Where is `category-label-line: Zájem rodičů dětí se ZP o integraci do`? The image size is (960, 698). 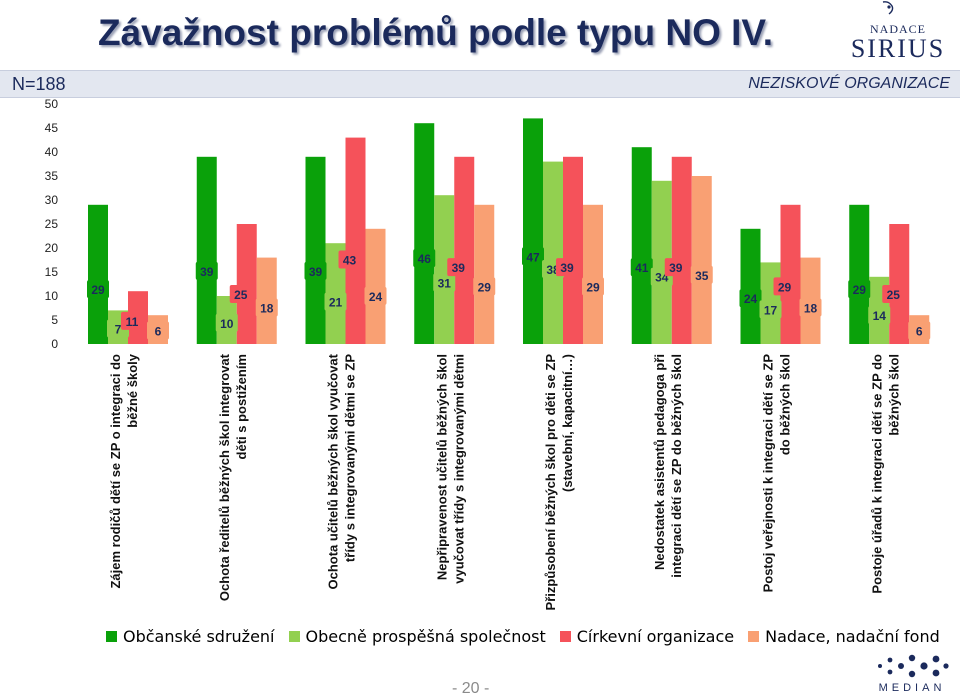 category-label-line: Zájem rodičů dětí se ZP o integraci do is located at coordinates (115, 471).